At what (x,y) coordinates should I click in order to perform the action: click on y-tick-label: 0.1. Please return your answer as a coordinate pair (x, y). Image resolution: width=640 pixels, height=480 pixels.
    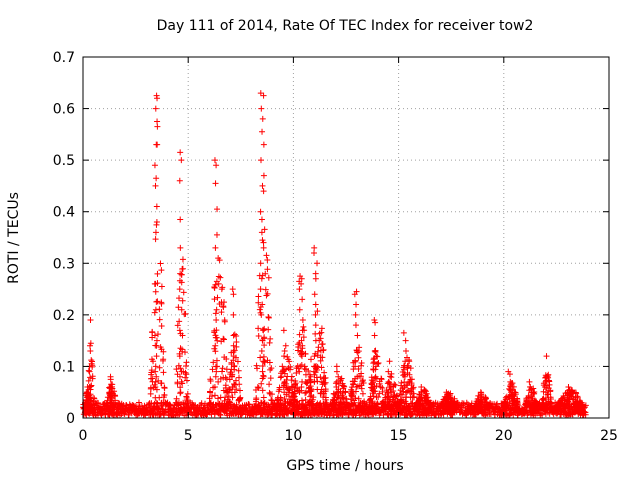
    Looking at the image, I should click on (64, 367).